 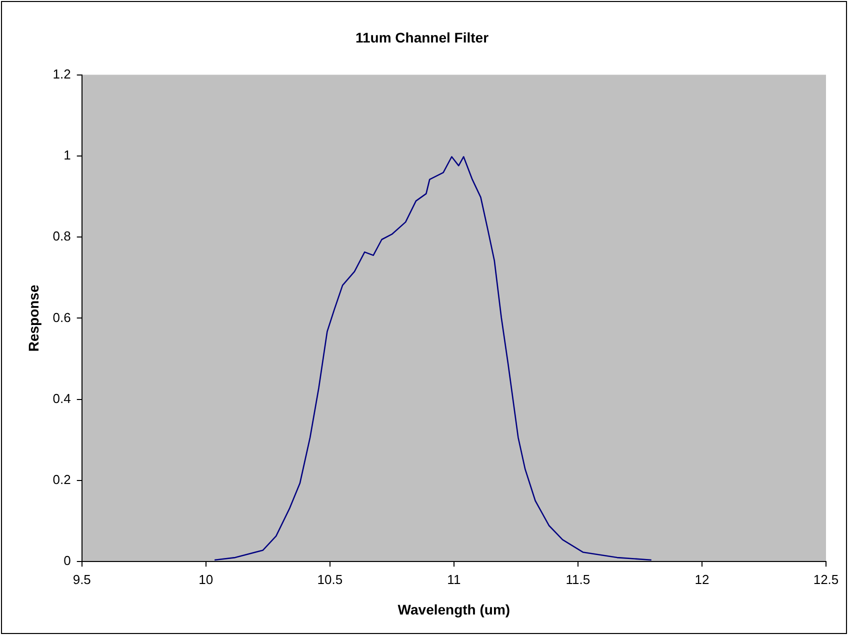 What do you see at coordinates (61, 398) in the screenshot?
I see `y-tick-label: 0.4` at bounding box center [61, 398].